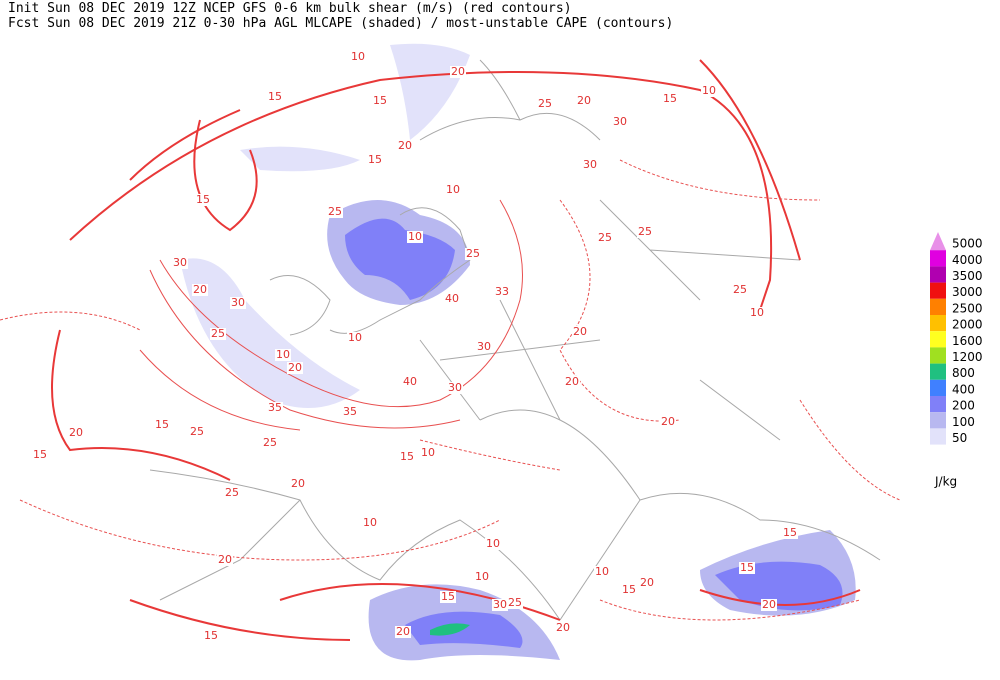  Describe the element at coordinates (967, 276) in the screenshot. I see `legend-label: 3500` at that location.